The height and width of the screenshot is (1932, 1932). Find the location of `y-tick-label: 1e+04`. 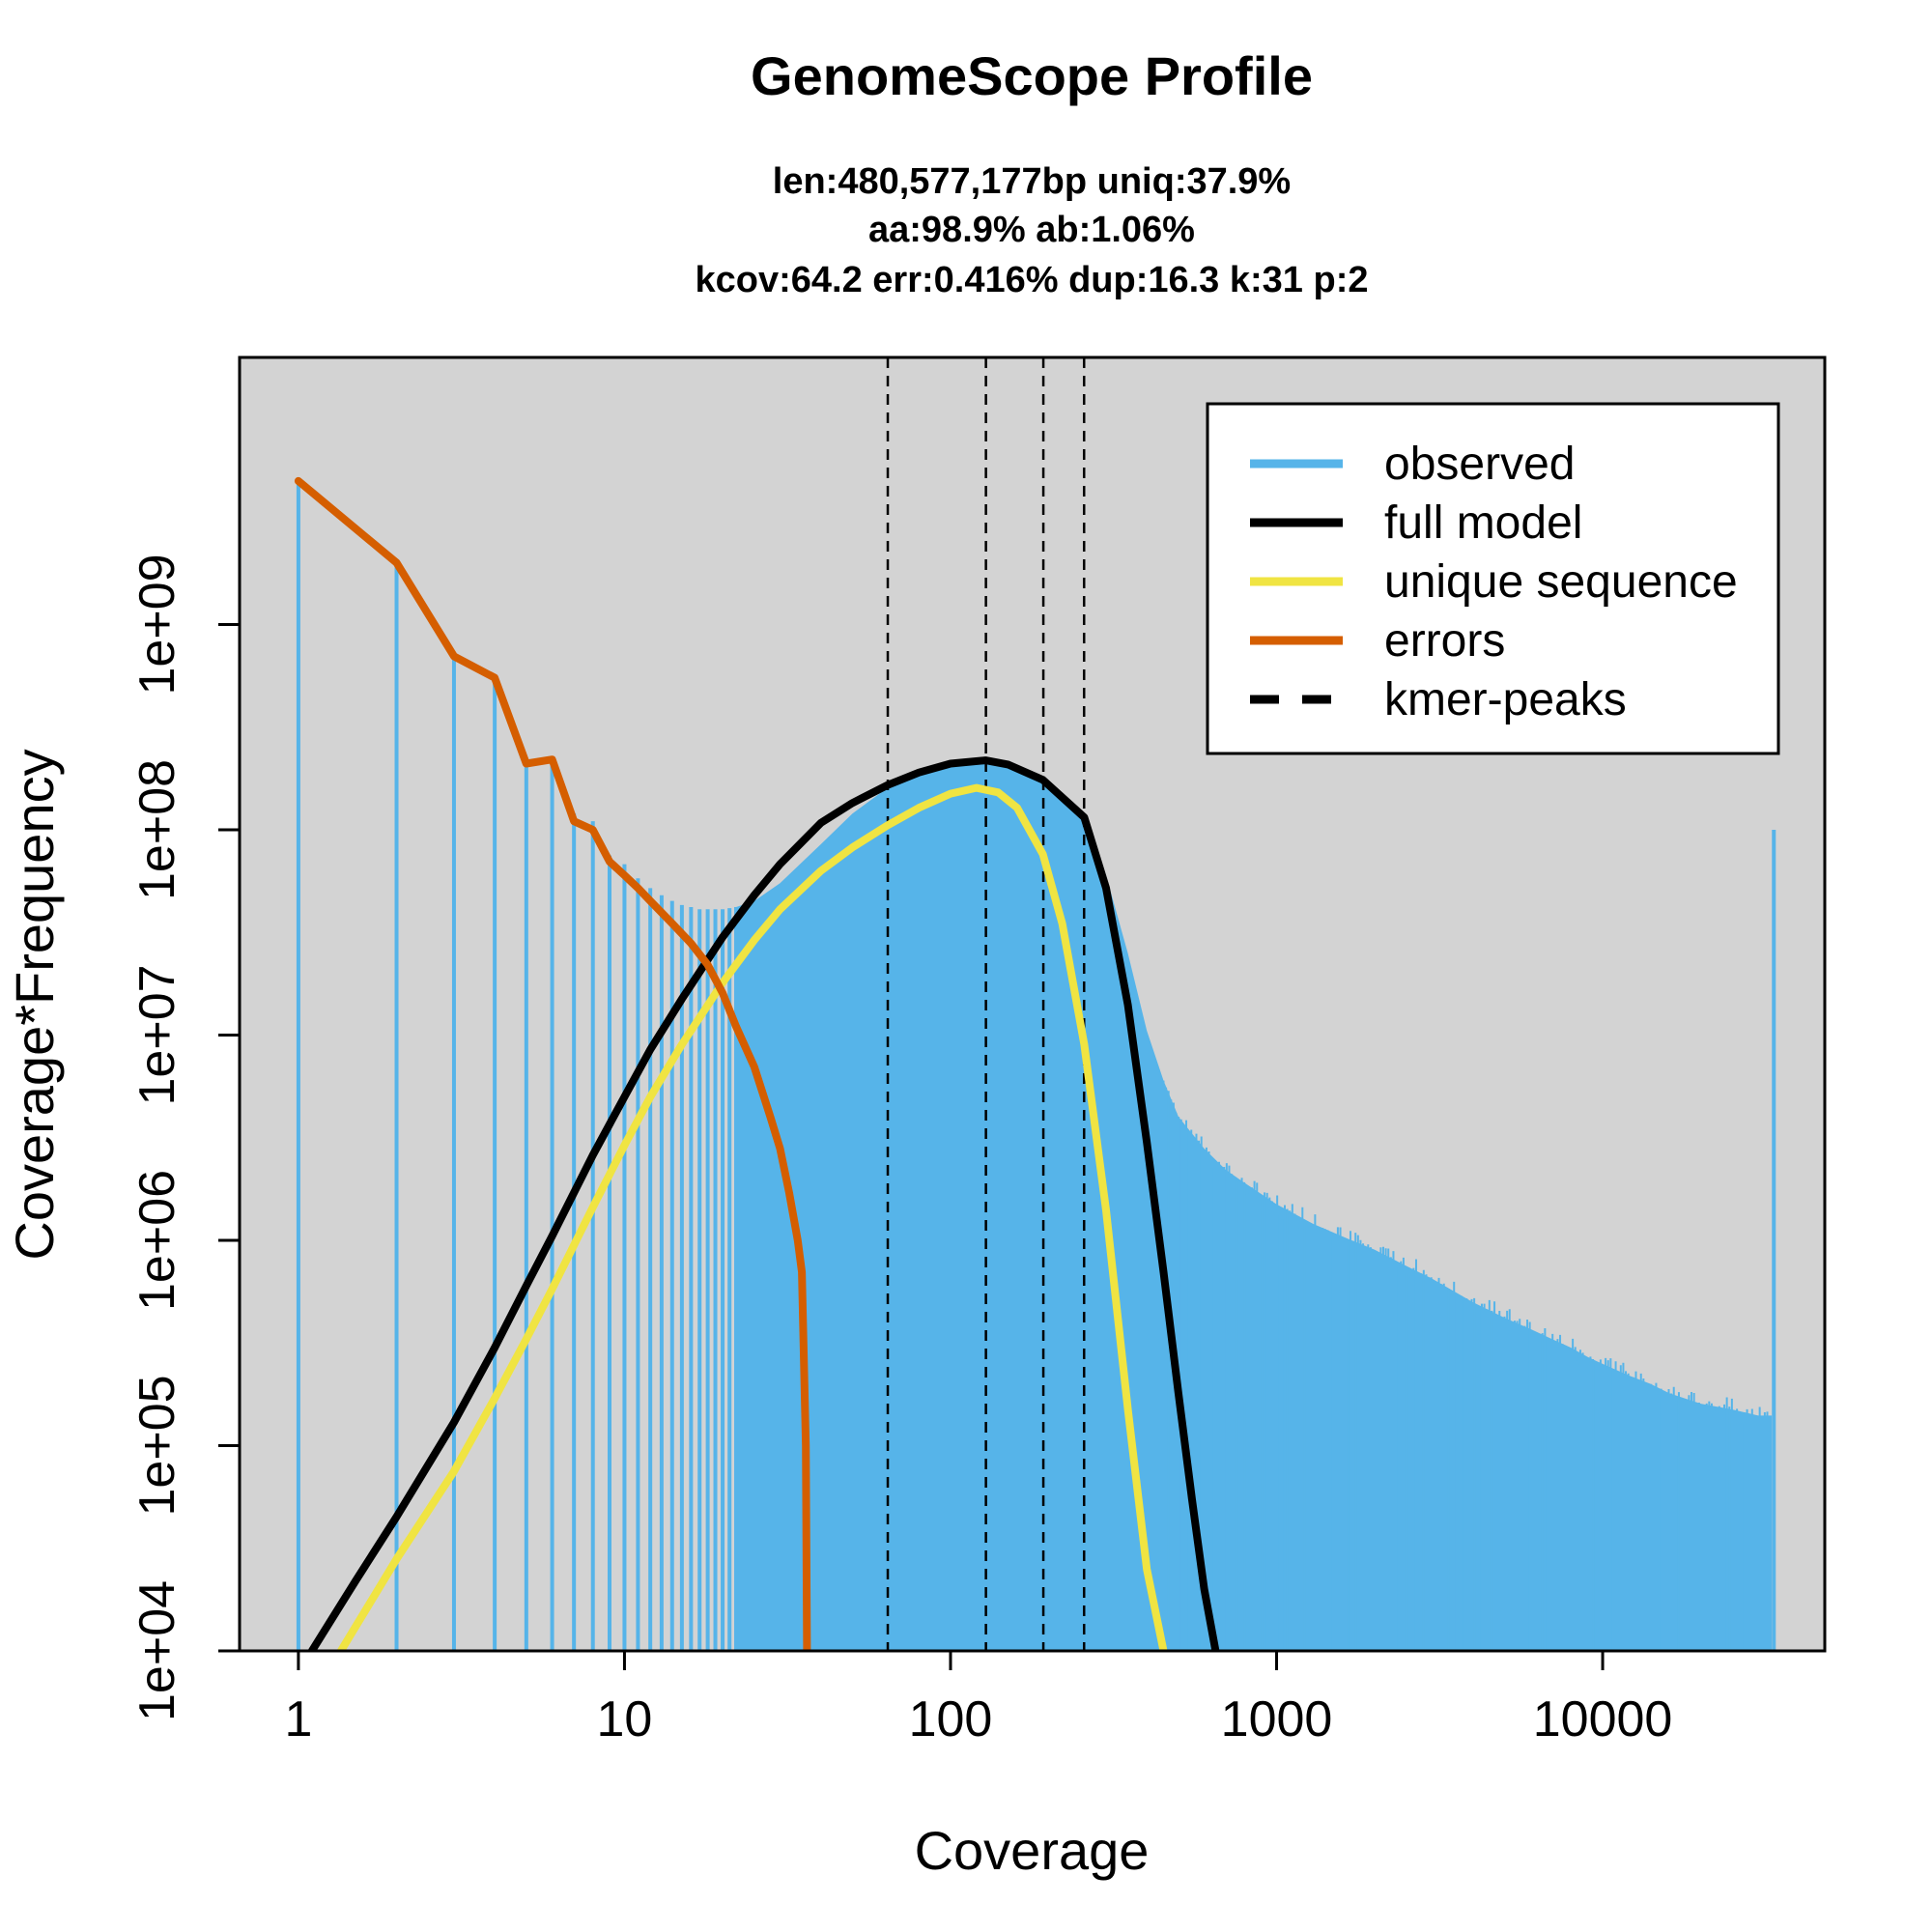

y-tick-label: 1e+04 is located at coordinates (157, 1650).